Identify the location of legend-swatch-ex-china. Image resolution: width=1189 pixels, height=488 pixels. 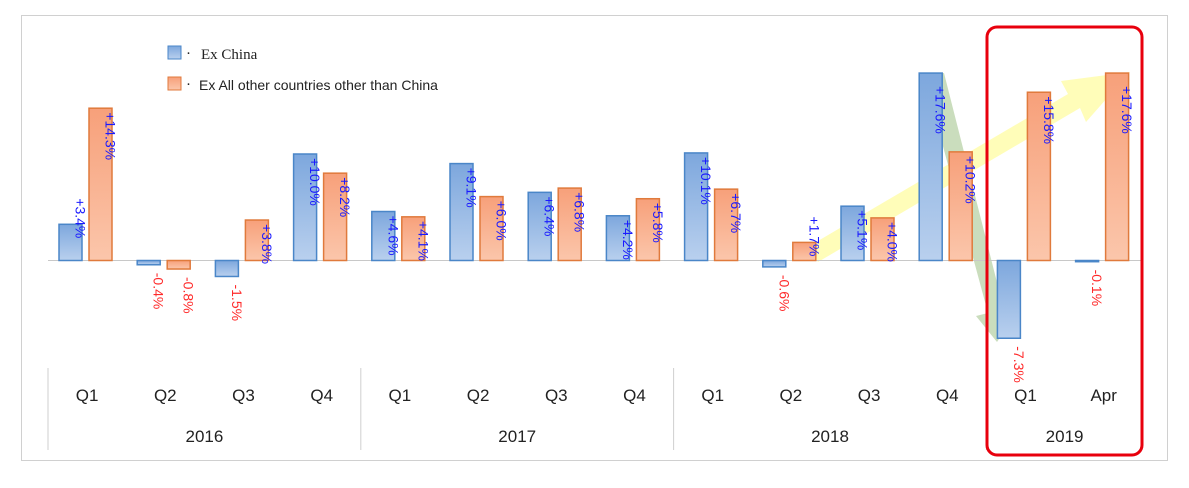
(174, 52).